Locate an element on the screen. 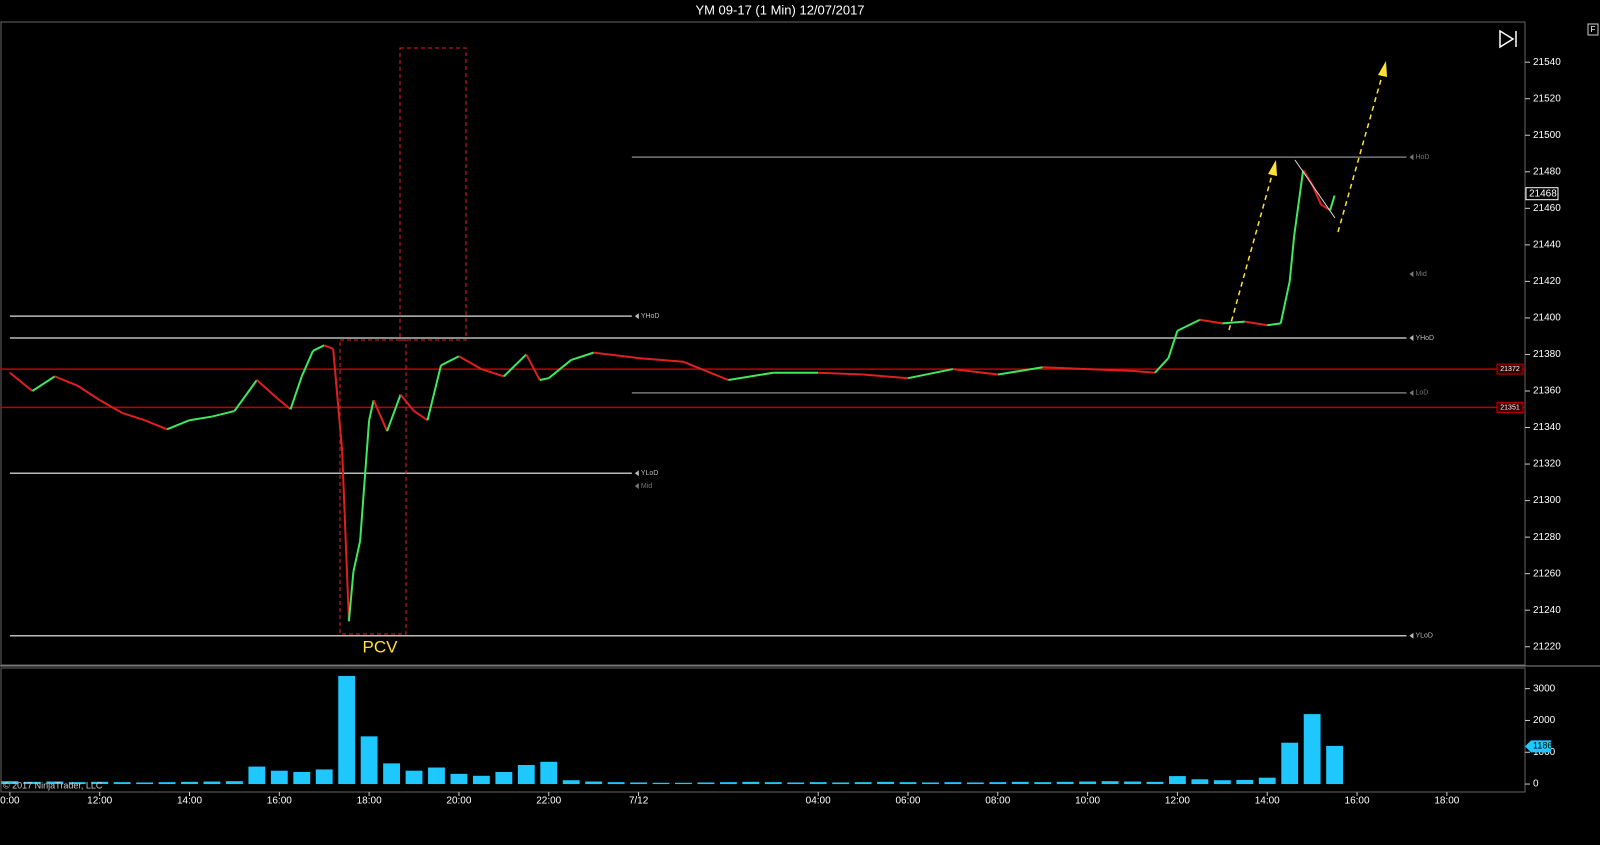  trend-line is located at coordinates (1315, 189).